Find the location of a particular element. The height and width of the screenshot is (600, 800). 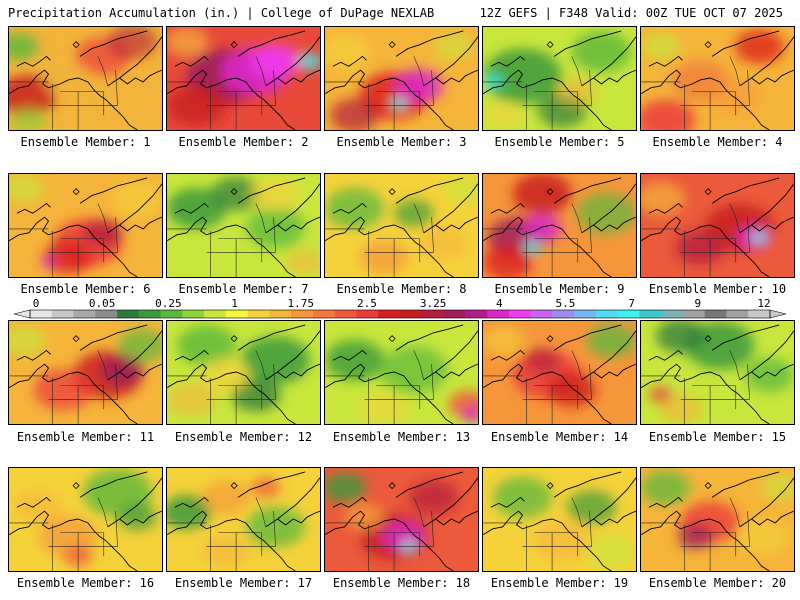

ensemble-member-label: Ensemble Member: 16 is located at coordinates (85, 583).